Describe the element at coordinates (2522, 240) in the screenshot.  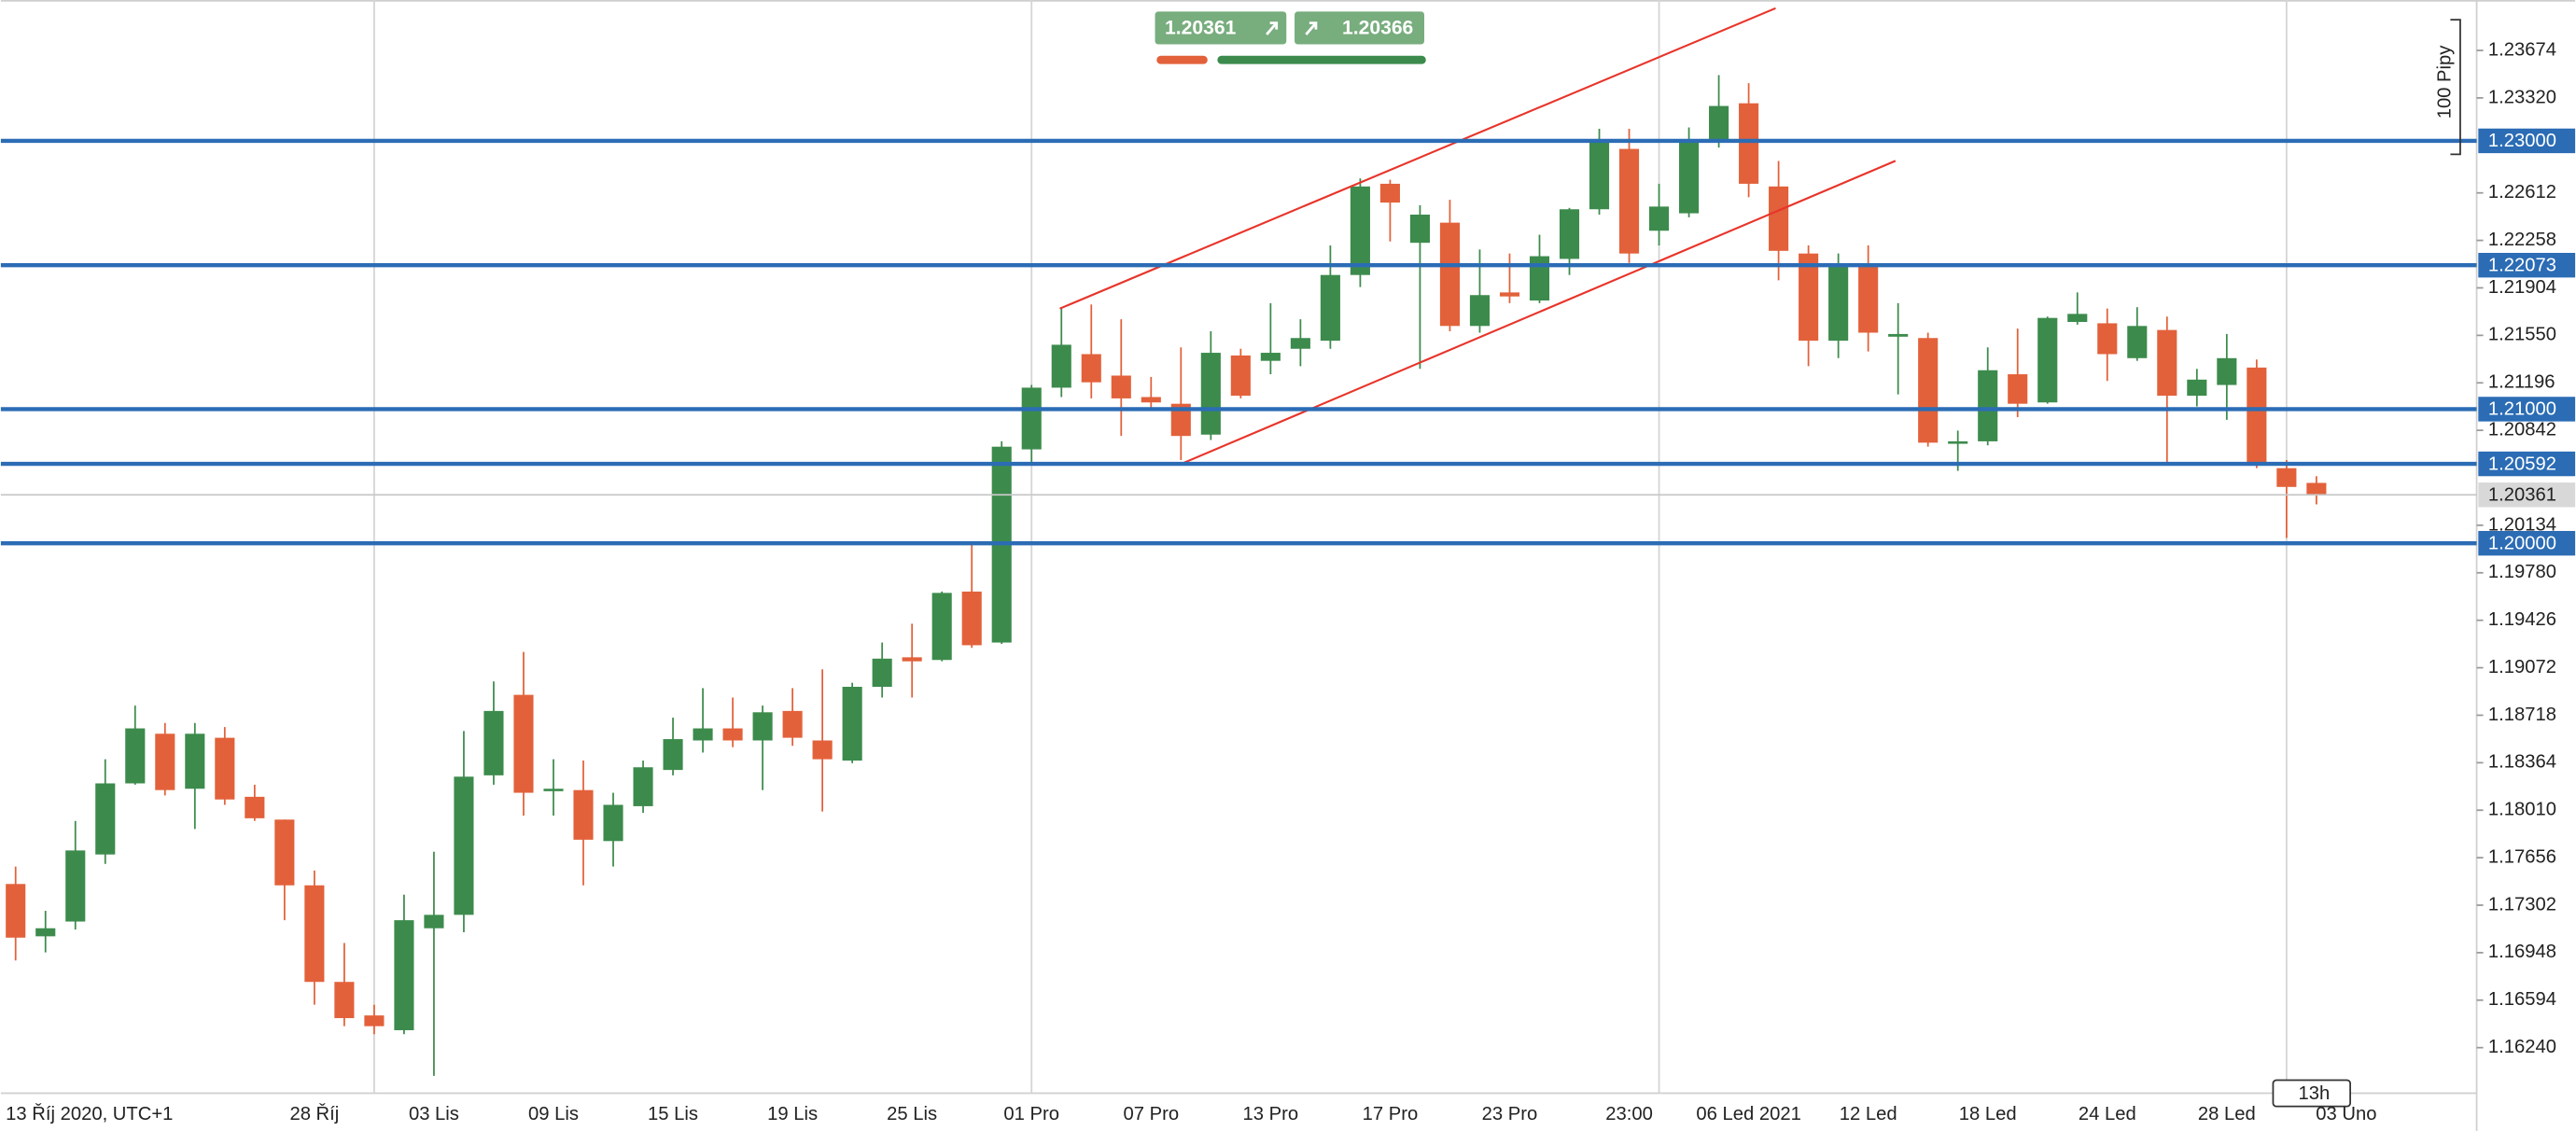
I see `y-tick-label: 1.22258` at that location.